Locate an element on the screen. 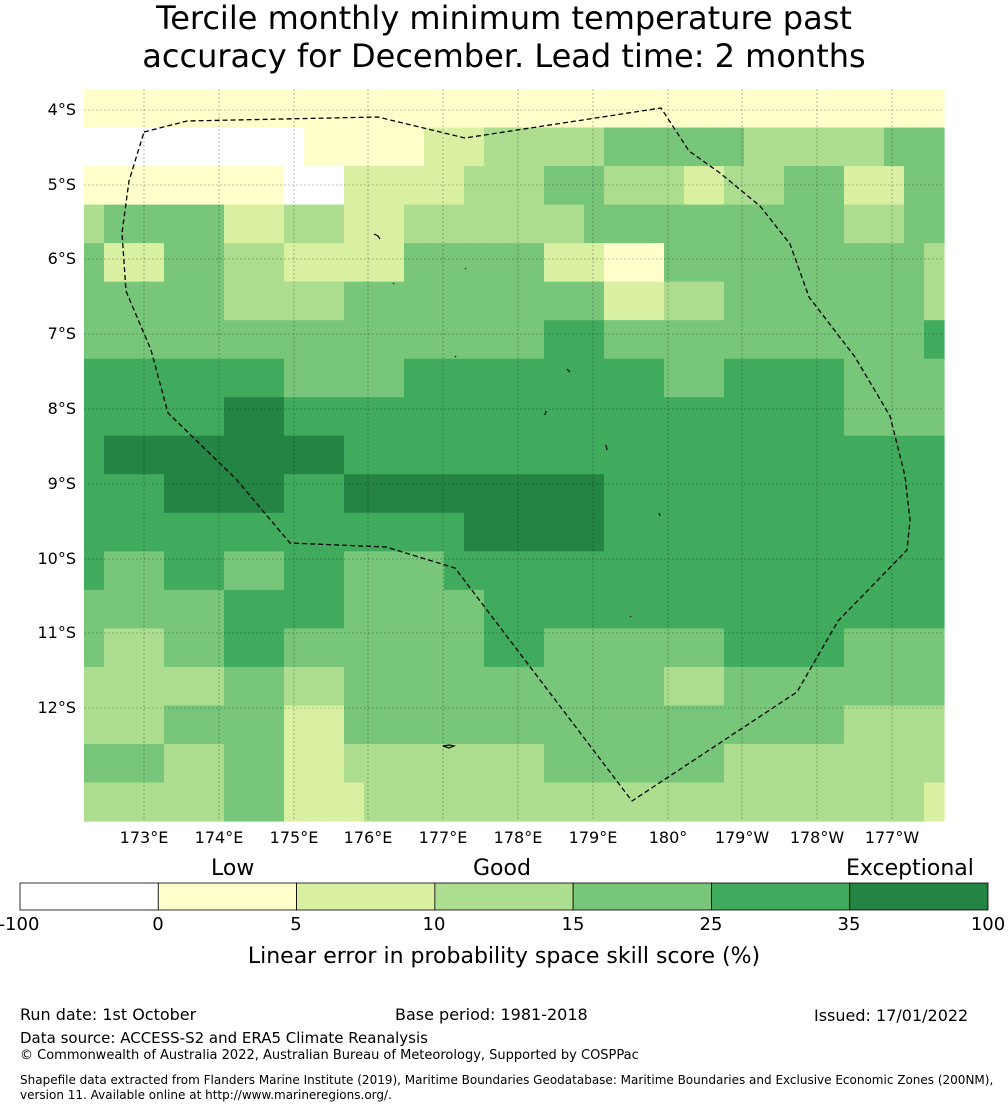 The image size is (1008, 1110). colorbar-tick: 25 is located at coordinates (711, 924).